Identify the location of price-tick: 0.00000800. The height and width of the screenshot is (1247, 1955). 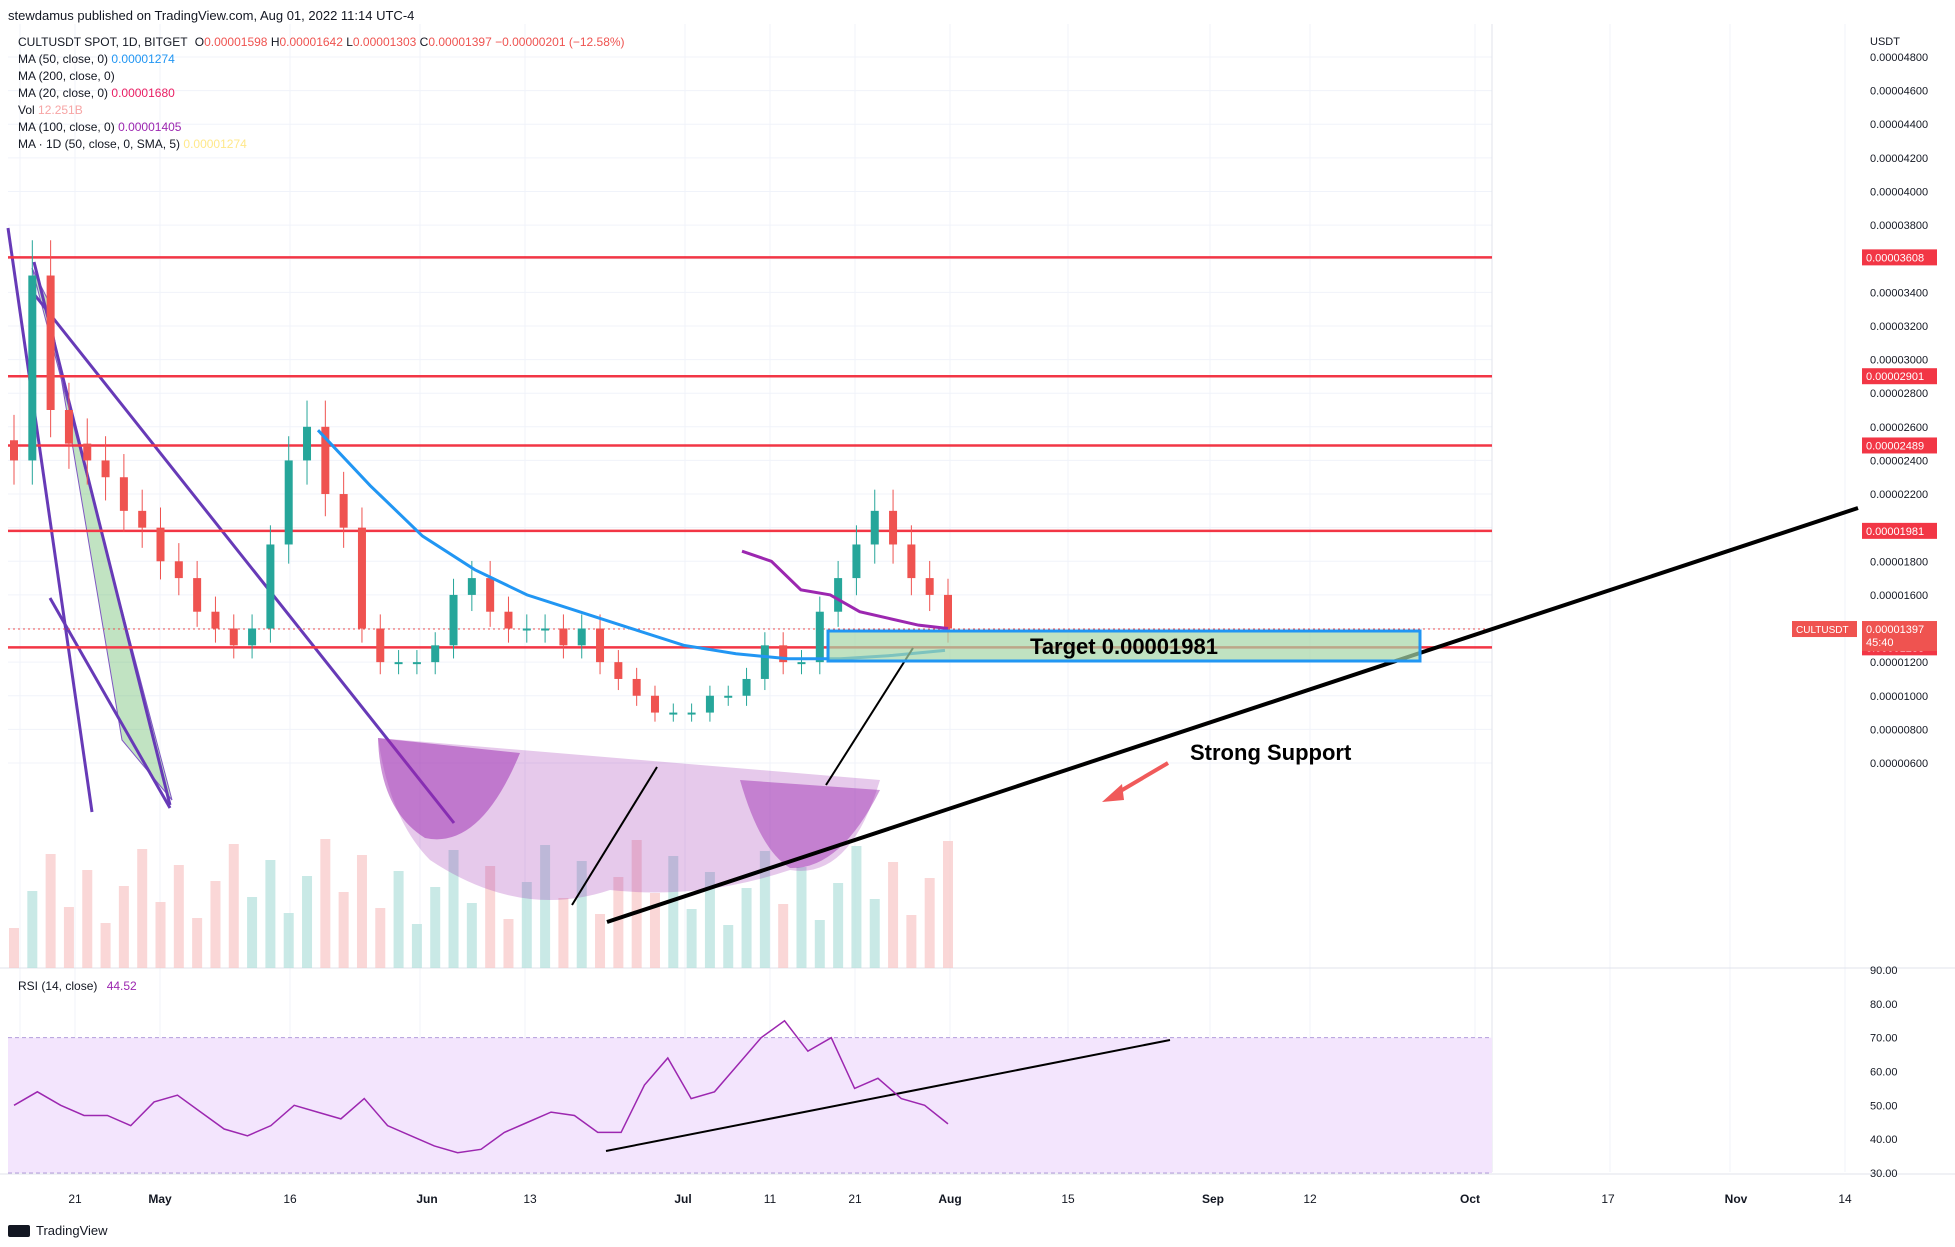
(1899, 730).